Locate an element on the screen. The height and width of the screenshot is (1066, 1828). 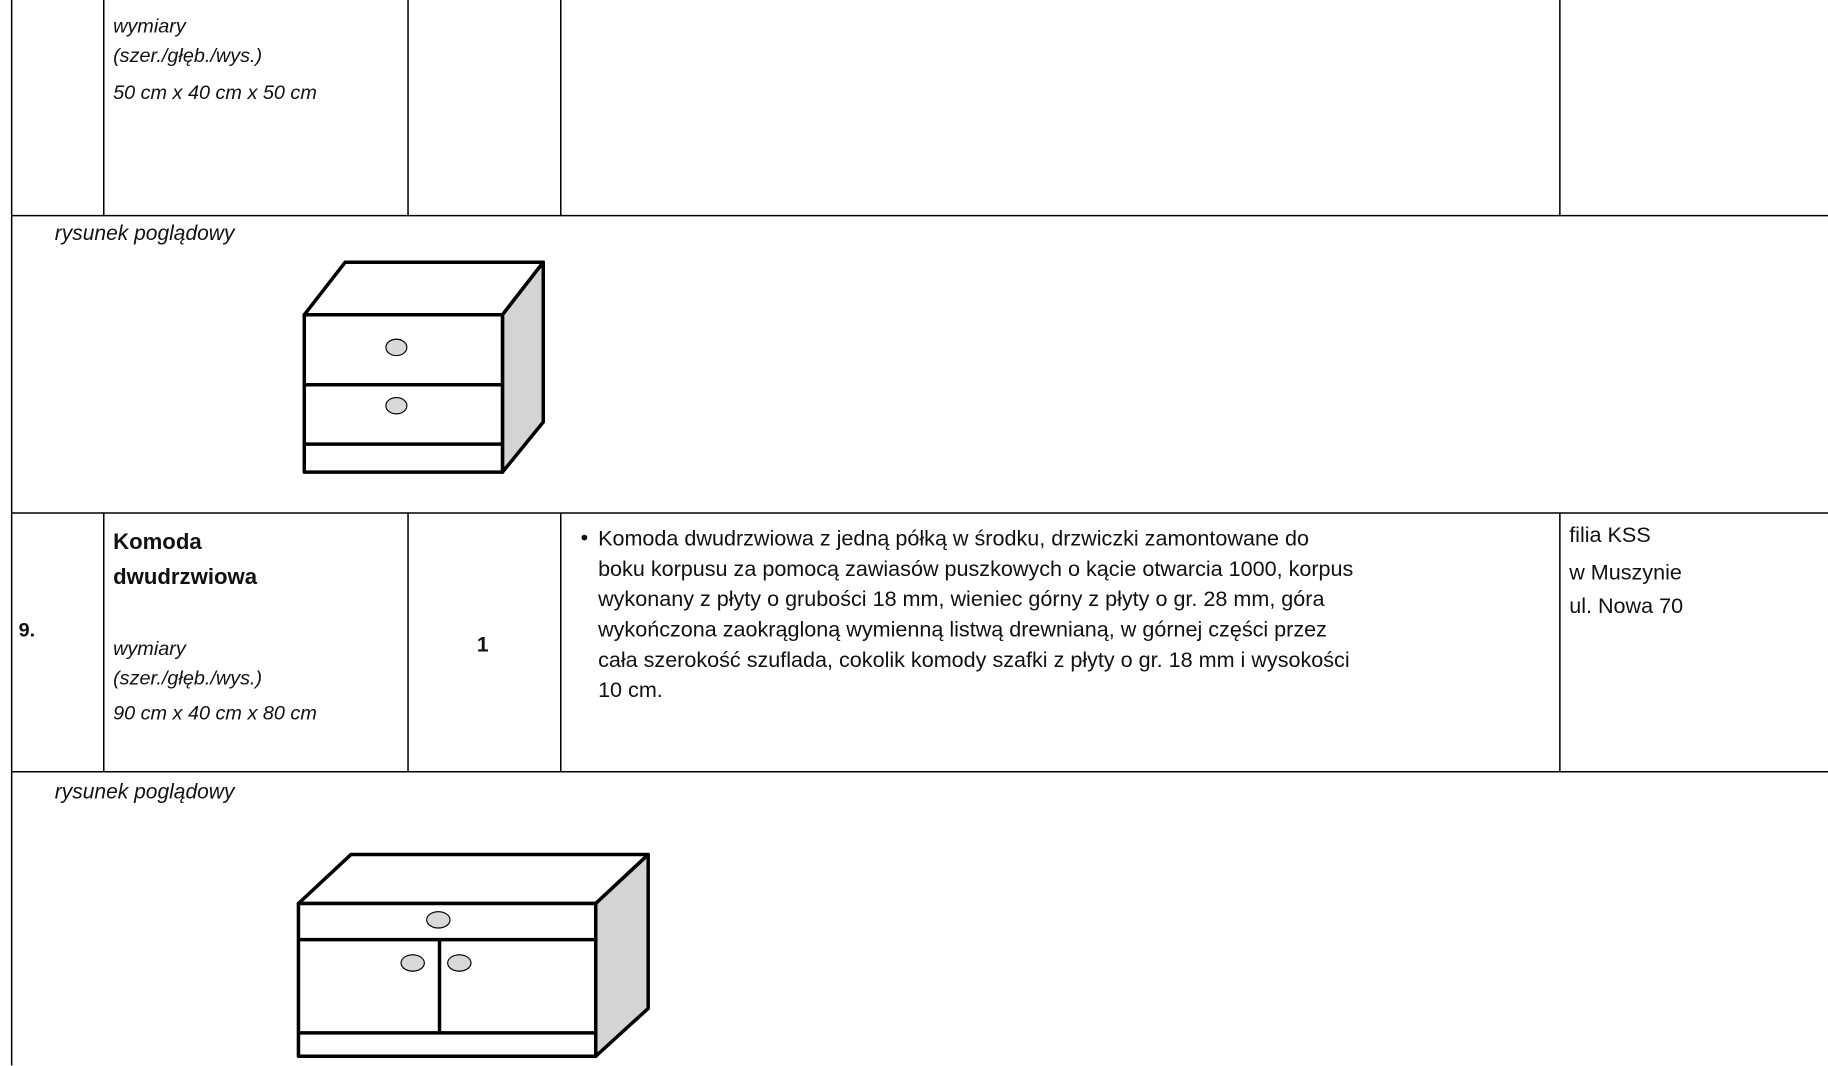
quantity: 1 is located at coordinates (482, 645).